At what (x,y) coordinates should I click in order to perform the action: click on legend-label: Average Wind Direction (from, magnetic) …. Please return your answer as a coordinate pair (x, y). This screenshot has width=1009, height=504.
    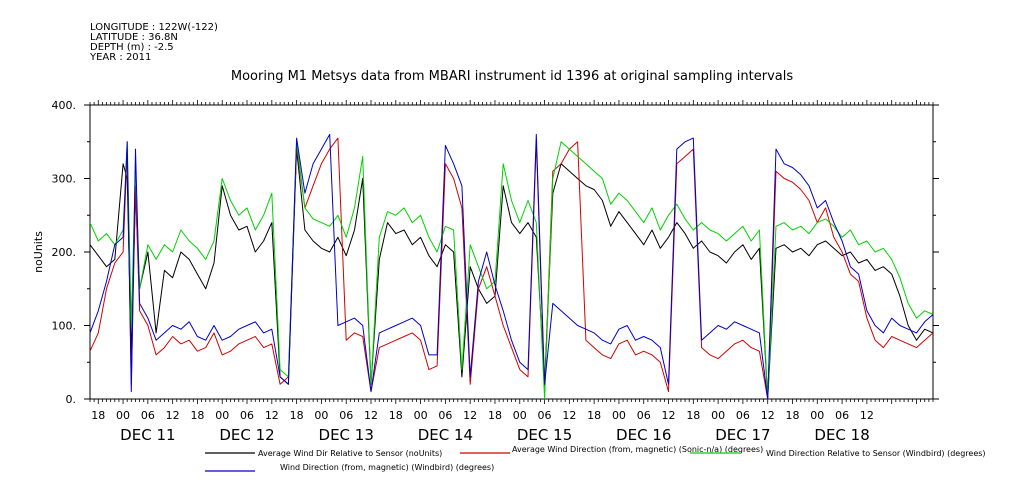
    Looking at the image, I should click on (637, 449).